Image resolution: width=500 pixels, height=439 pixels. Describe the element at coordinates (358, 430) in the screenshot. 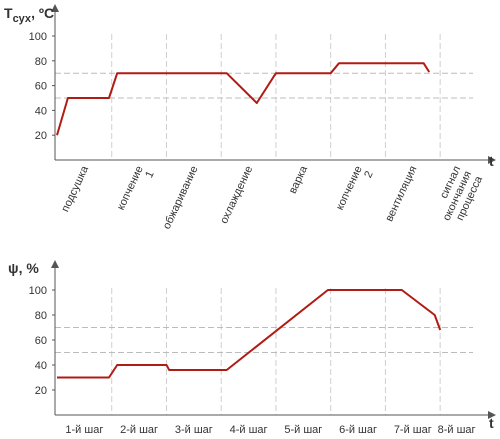

I see `step-label: 6-й шаг` at that location.